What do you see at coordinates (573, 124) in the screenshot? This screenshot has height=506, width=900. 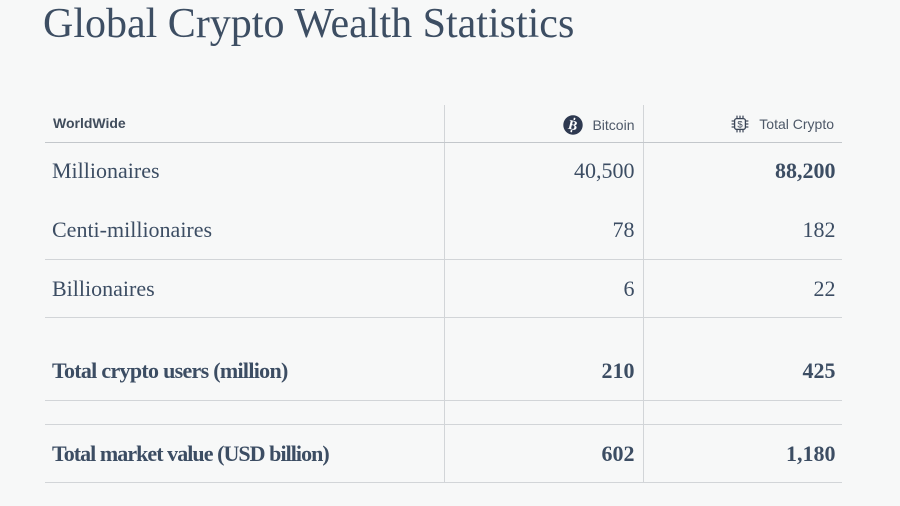 I see `svg-text: B` at bounding box center [573, 124].